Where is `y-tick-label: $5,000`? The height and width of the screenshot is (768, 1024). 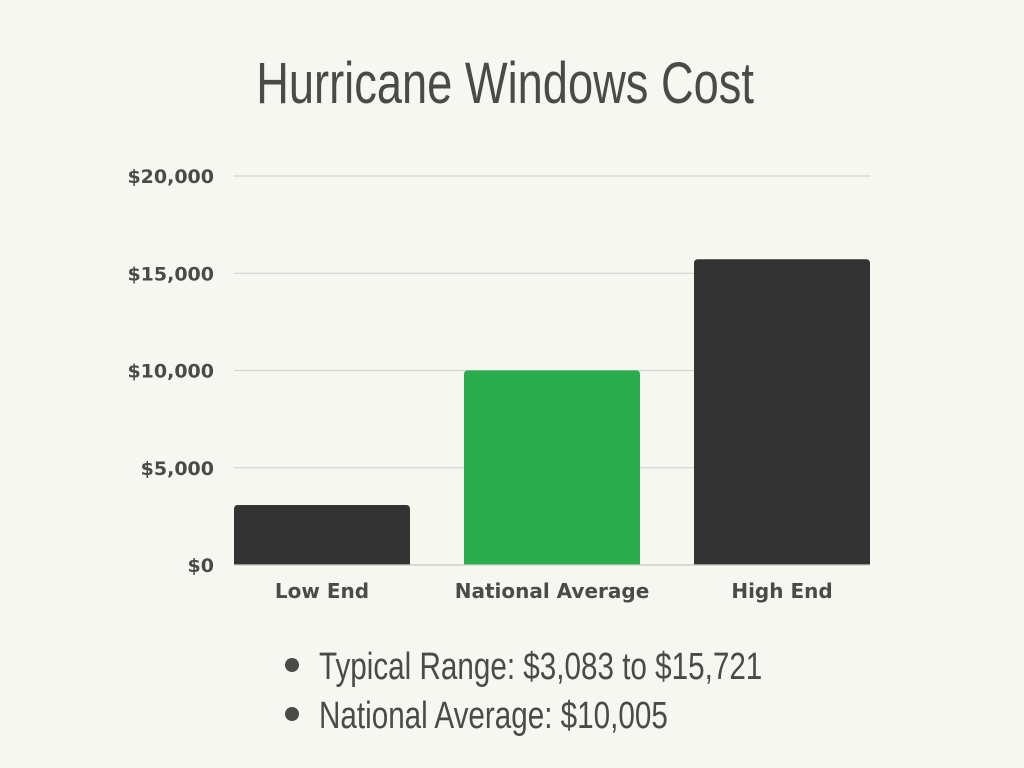 y-tick-label: $5,000 is located at coordinates (177, 469).